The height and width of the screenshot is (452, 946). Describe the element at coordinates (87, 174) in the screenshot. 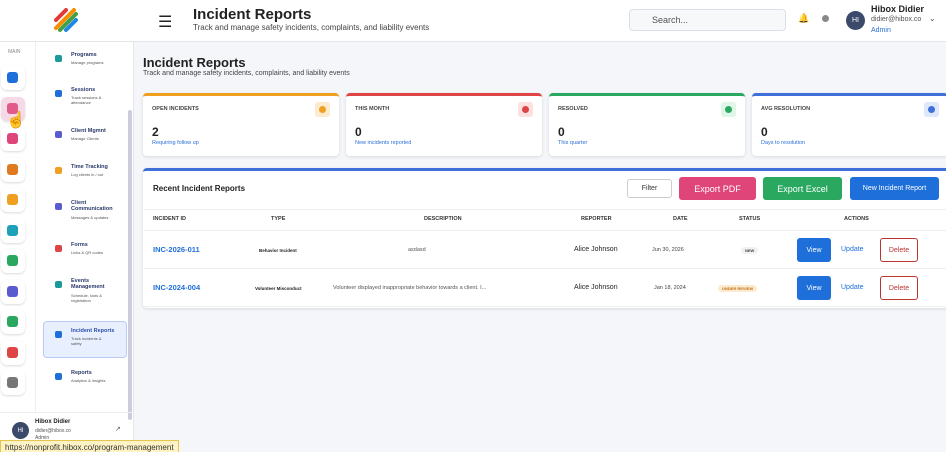

I see `nav-desc: Log clients in / out` at that location.